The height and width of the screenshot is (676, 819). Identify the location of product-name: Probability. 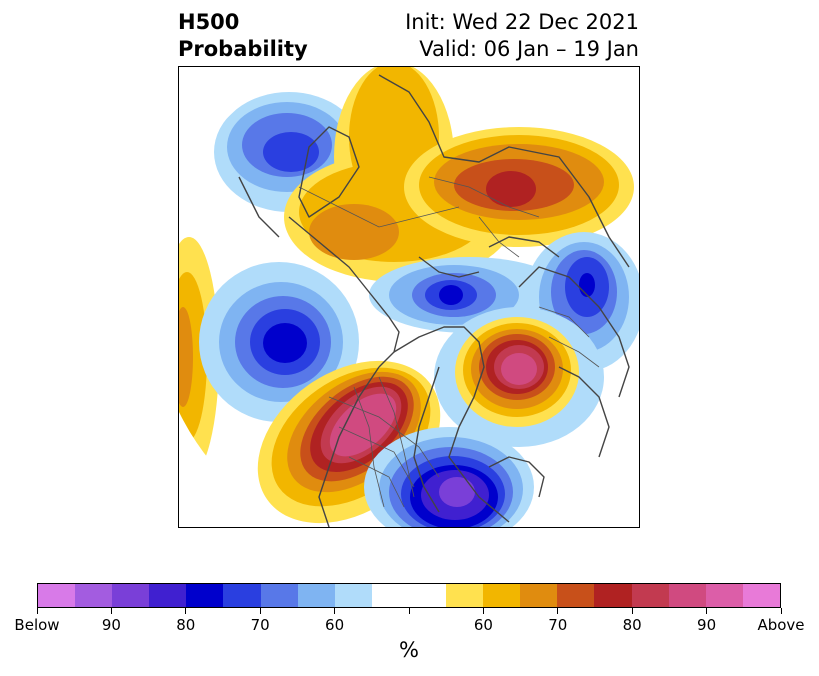
(243, 49).